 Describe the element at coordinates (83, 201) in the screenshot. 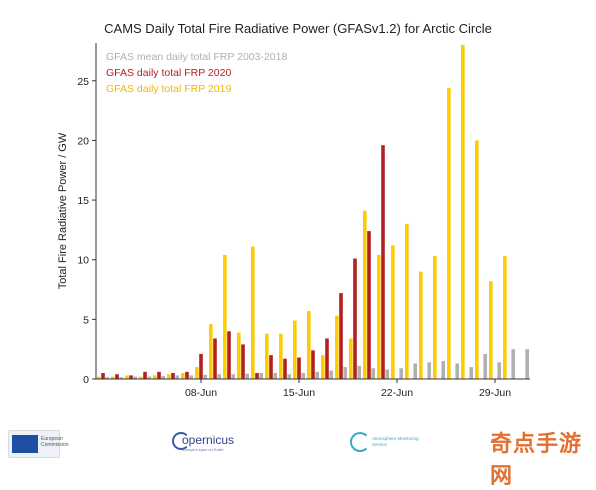

I see `y-tick-label: 15` at that location.